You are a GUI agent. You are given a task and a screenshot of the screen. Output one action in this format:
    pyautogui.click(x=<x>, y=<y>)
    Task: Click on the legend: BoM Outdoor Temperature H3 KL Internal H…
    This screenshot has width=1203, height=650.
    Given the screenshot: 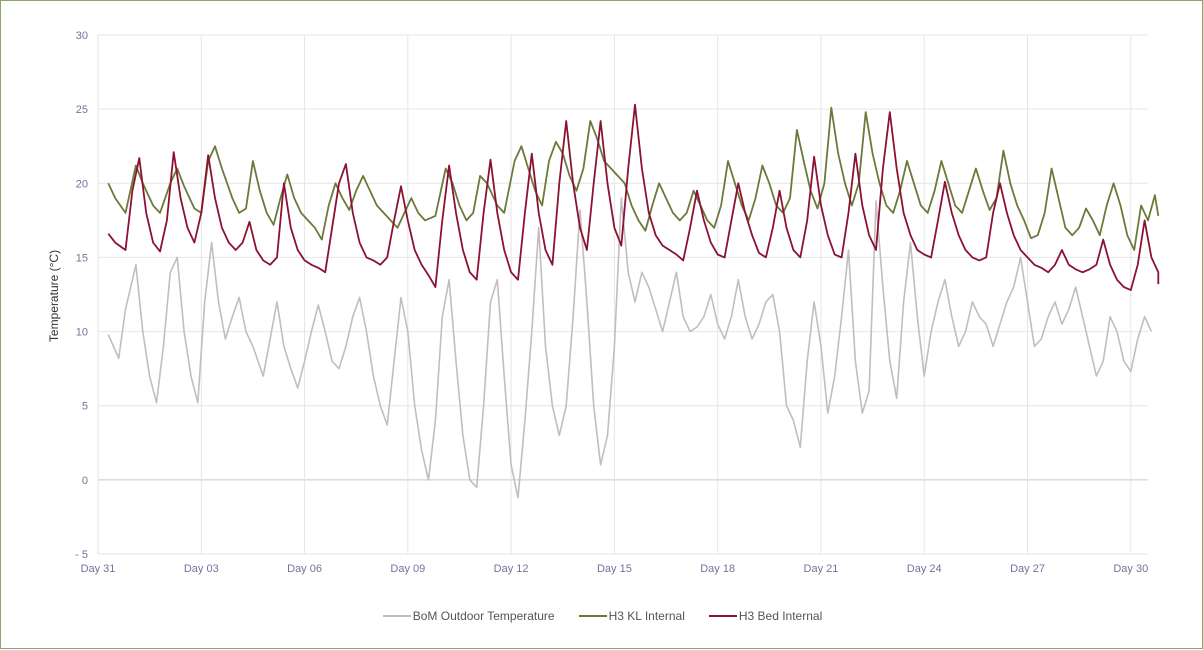 What is the action you would take?
    pyautogui.click(x=602, y=616)
    